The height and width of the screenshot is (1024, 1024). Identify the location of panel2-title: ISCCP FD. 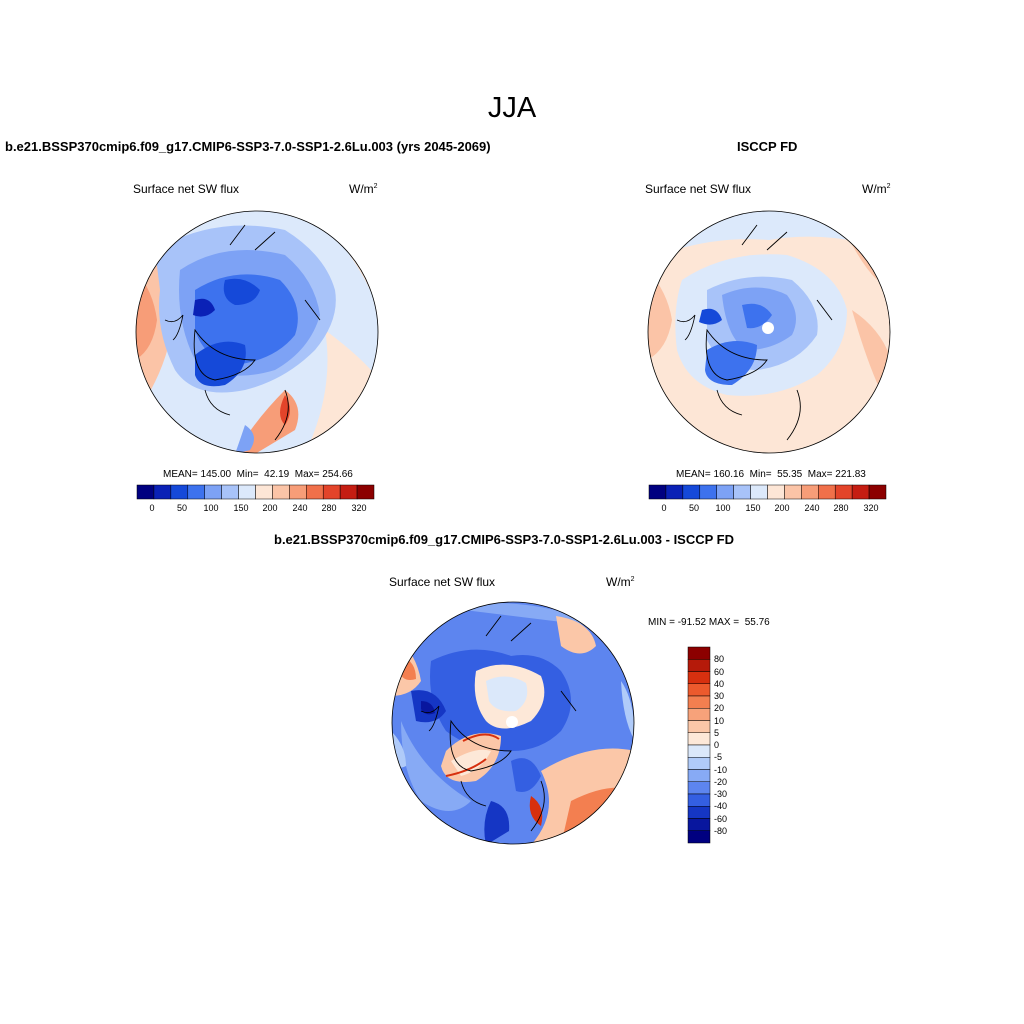
(767, 146).